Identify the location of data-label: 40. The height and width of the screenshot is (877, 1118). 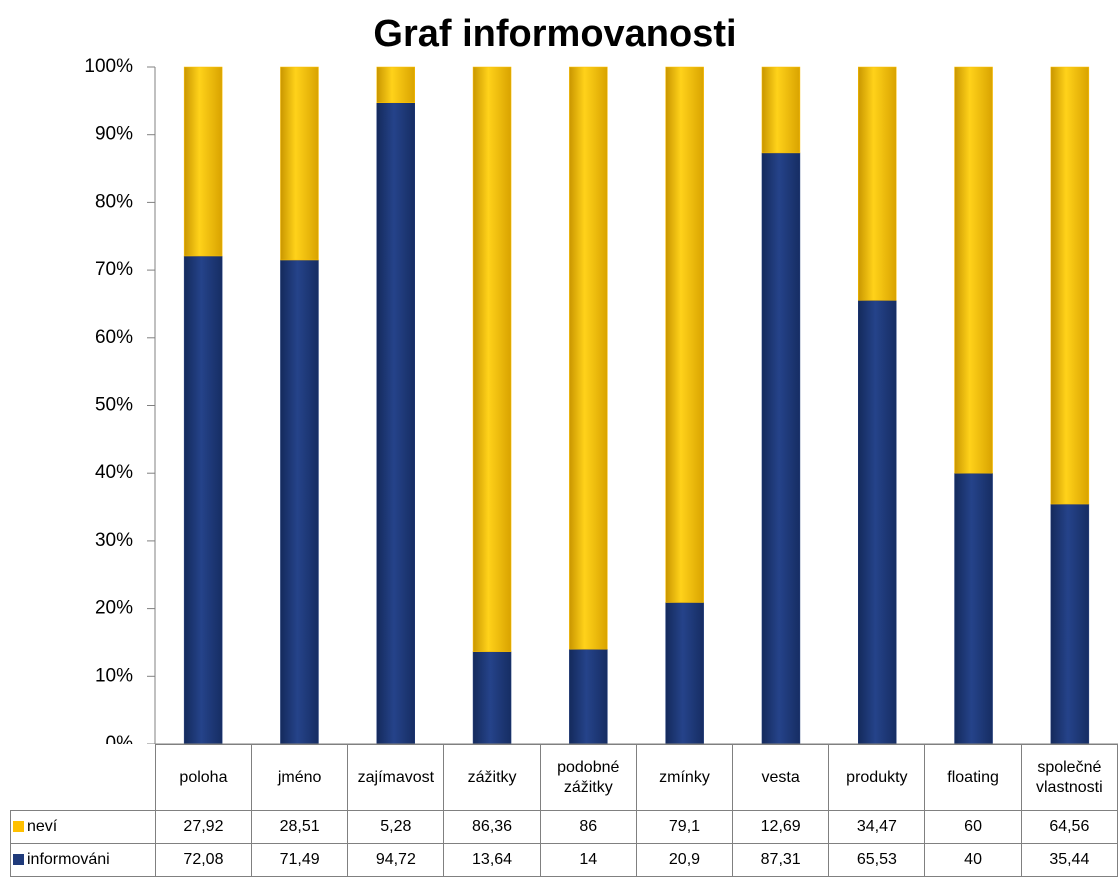
(973, 860).